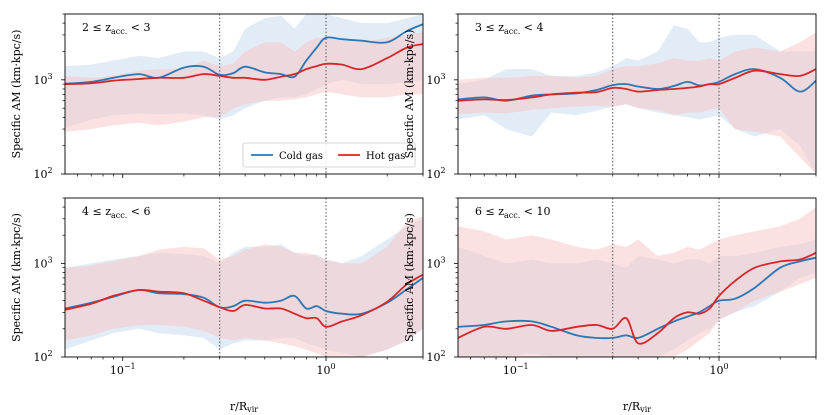  Describe the element at coordinates (301, 156) in the screenshot. I see `legend-cold-label: Cold gas` at that location.